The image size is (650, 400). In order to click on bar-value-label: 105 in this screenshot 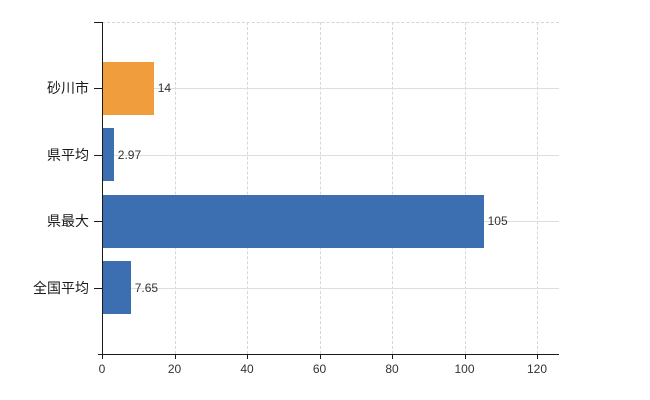, I will do `click(497, 221)`.